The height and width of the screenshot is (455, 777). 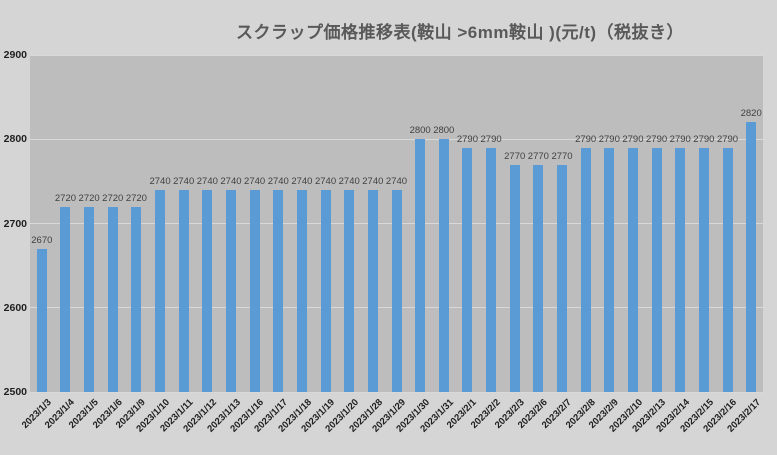 What do you see at coordinates (15, 55) in the screenshot?
I see `y-tick-label: 2900` at bounding box center [15, 55].